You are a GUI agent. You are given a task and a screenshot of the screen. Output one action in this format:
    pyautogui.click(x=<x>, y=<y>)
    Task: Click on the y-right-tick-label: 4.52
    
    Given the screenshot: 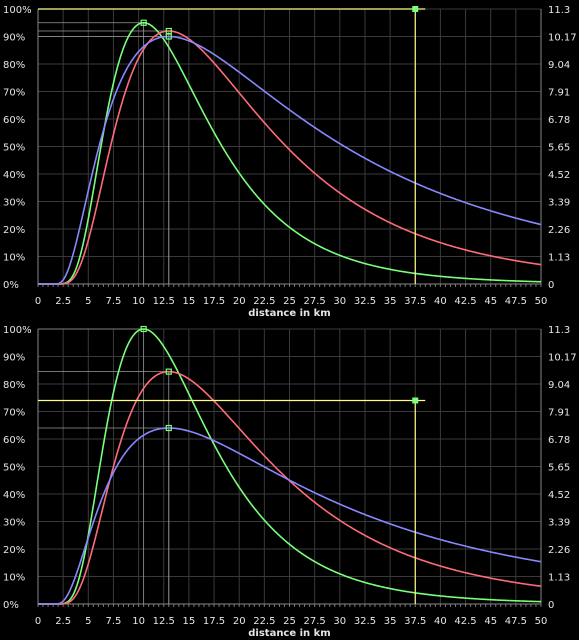 What is the action you would take?
    pyautogui.click(x=559, y=495)
    